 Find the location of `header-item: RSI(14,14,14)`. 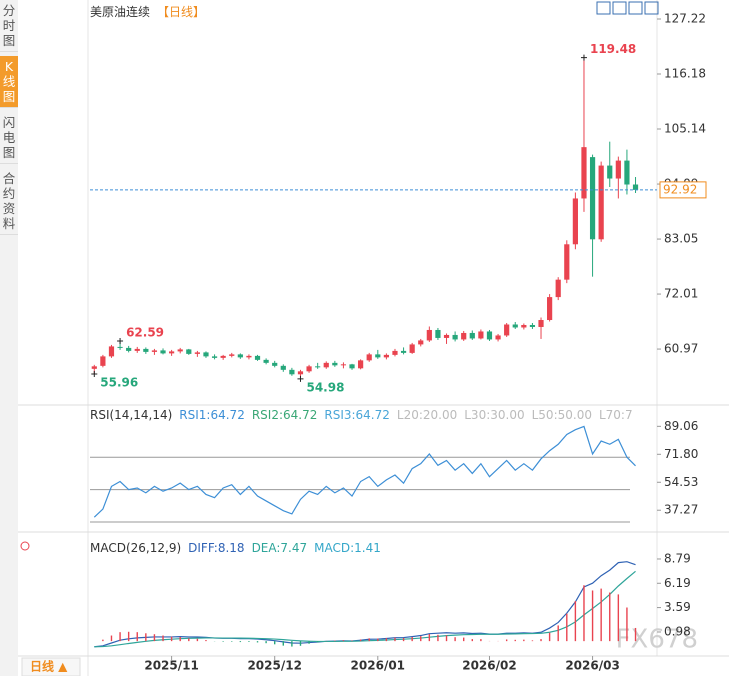

header-item: RSI(14,14,14) is located at coordinates (131, 415).